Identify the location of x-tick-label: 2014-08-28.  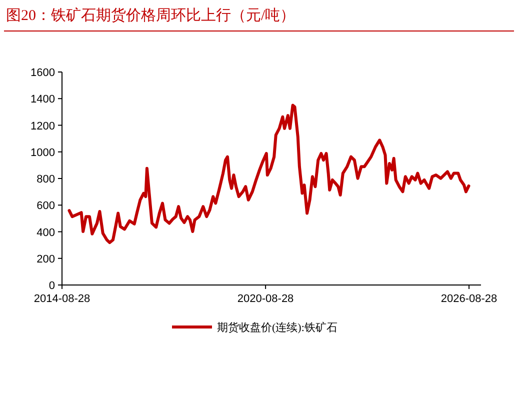
(62, 299).